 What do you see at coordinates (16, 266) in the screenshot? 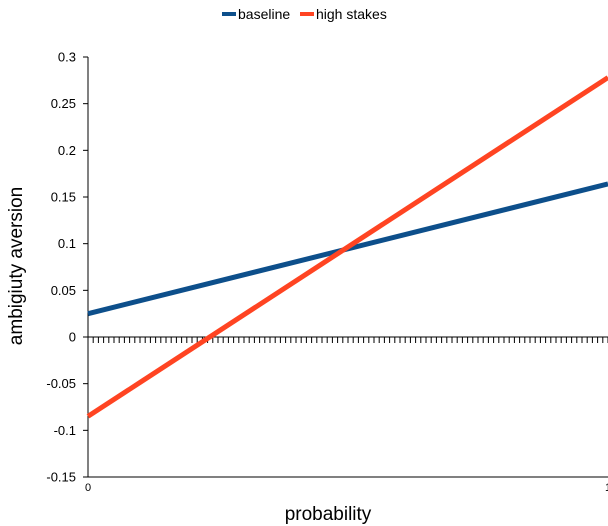
I see `y-axis-title: ambigiuty aversion` at bounding box center [16, 266].